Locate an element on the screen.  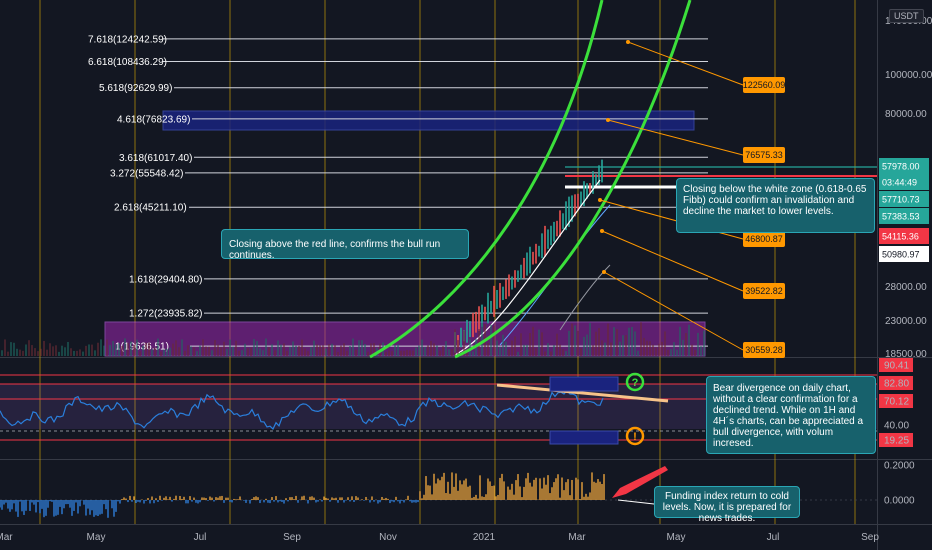
time-axis: Mar May Jul Sep Nov 2021 Mar May Jul Sep is located at coordinates (439, 537).